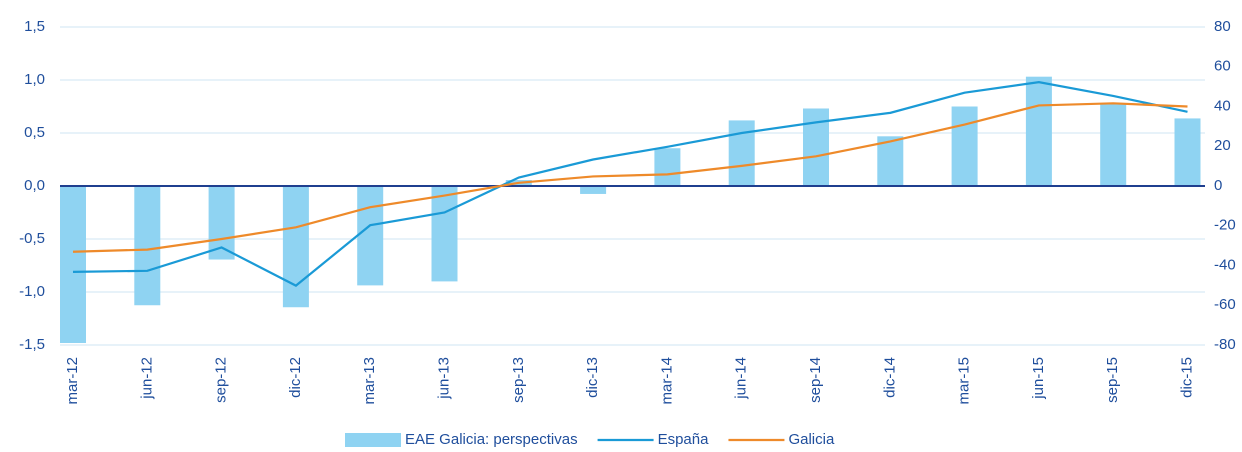 Image resolution: width=1242 pixels, height=452 pixels. Describe the element at coordinates (34, 79) in the screenshot. I see `y-tick-label: 1,0` at that location.